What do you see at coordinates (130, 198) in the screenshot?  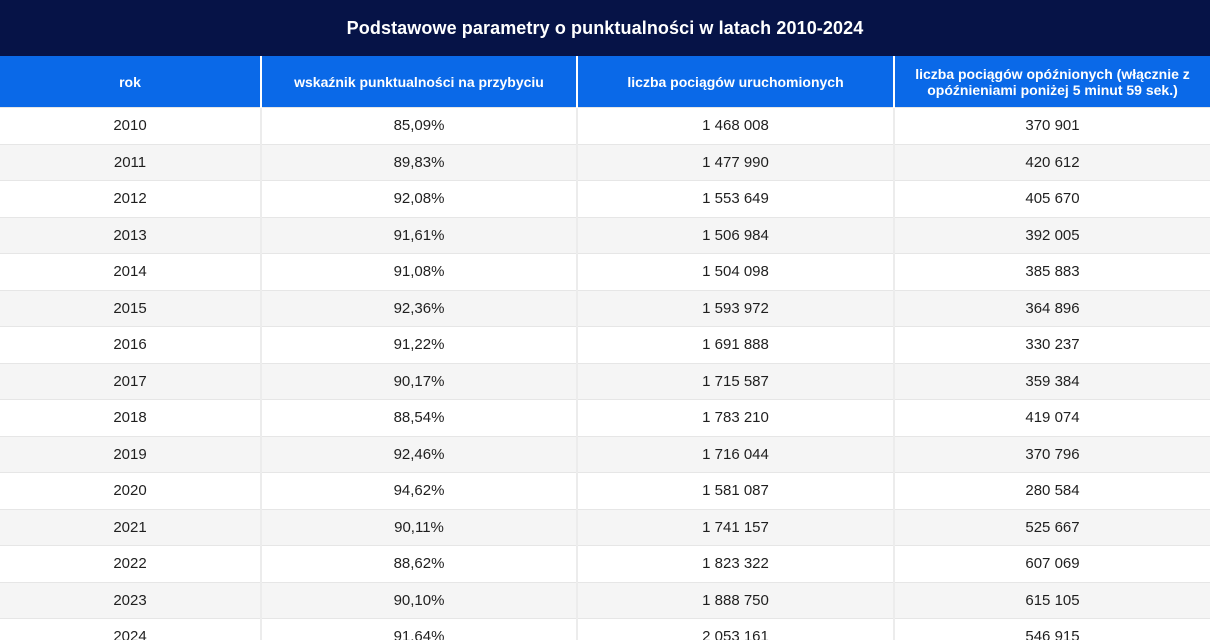 I see `cell-year: 2012` at bounding box center [130, 198].